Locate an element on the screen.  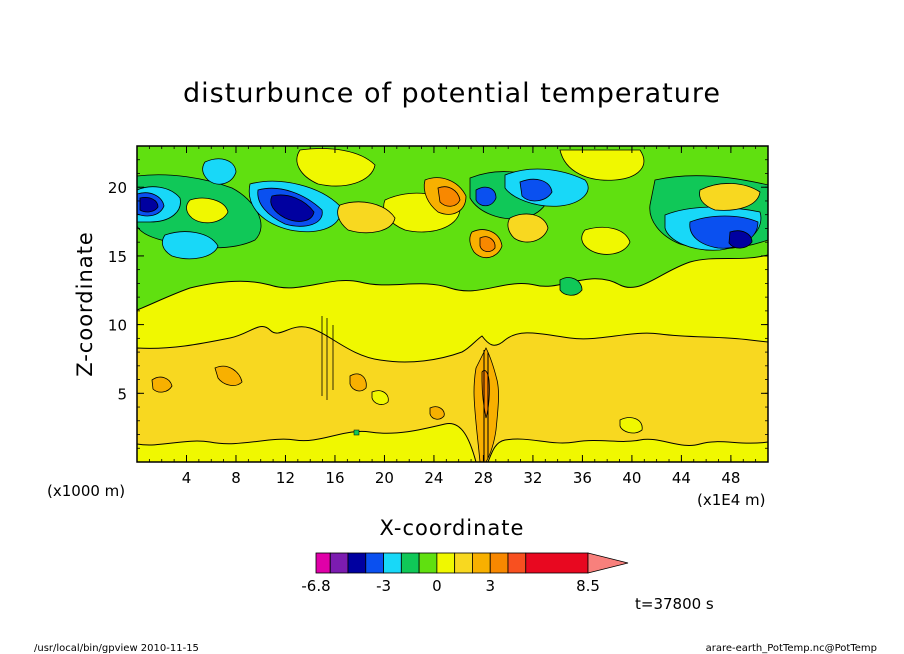
x-tick-label: 36 is located at coordinates (582, 478).